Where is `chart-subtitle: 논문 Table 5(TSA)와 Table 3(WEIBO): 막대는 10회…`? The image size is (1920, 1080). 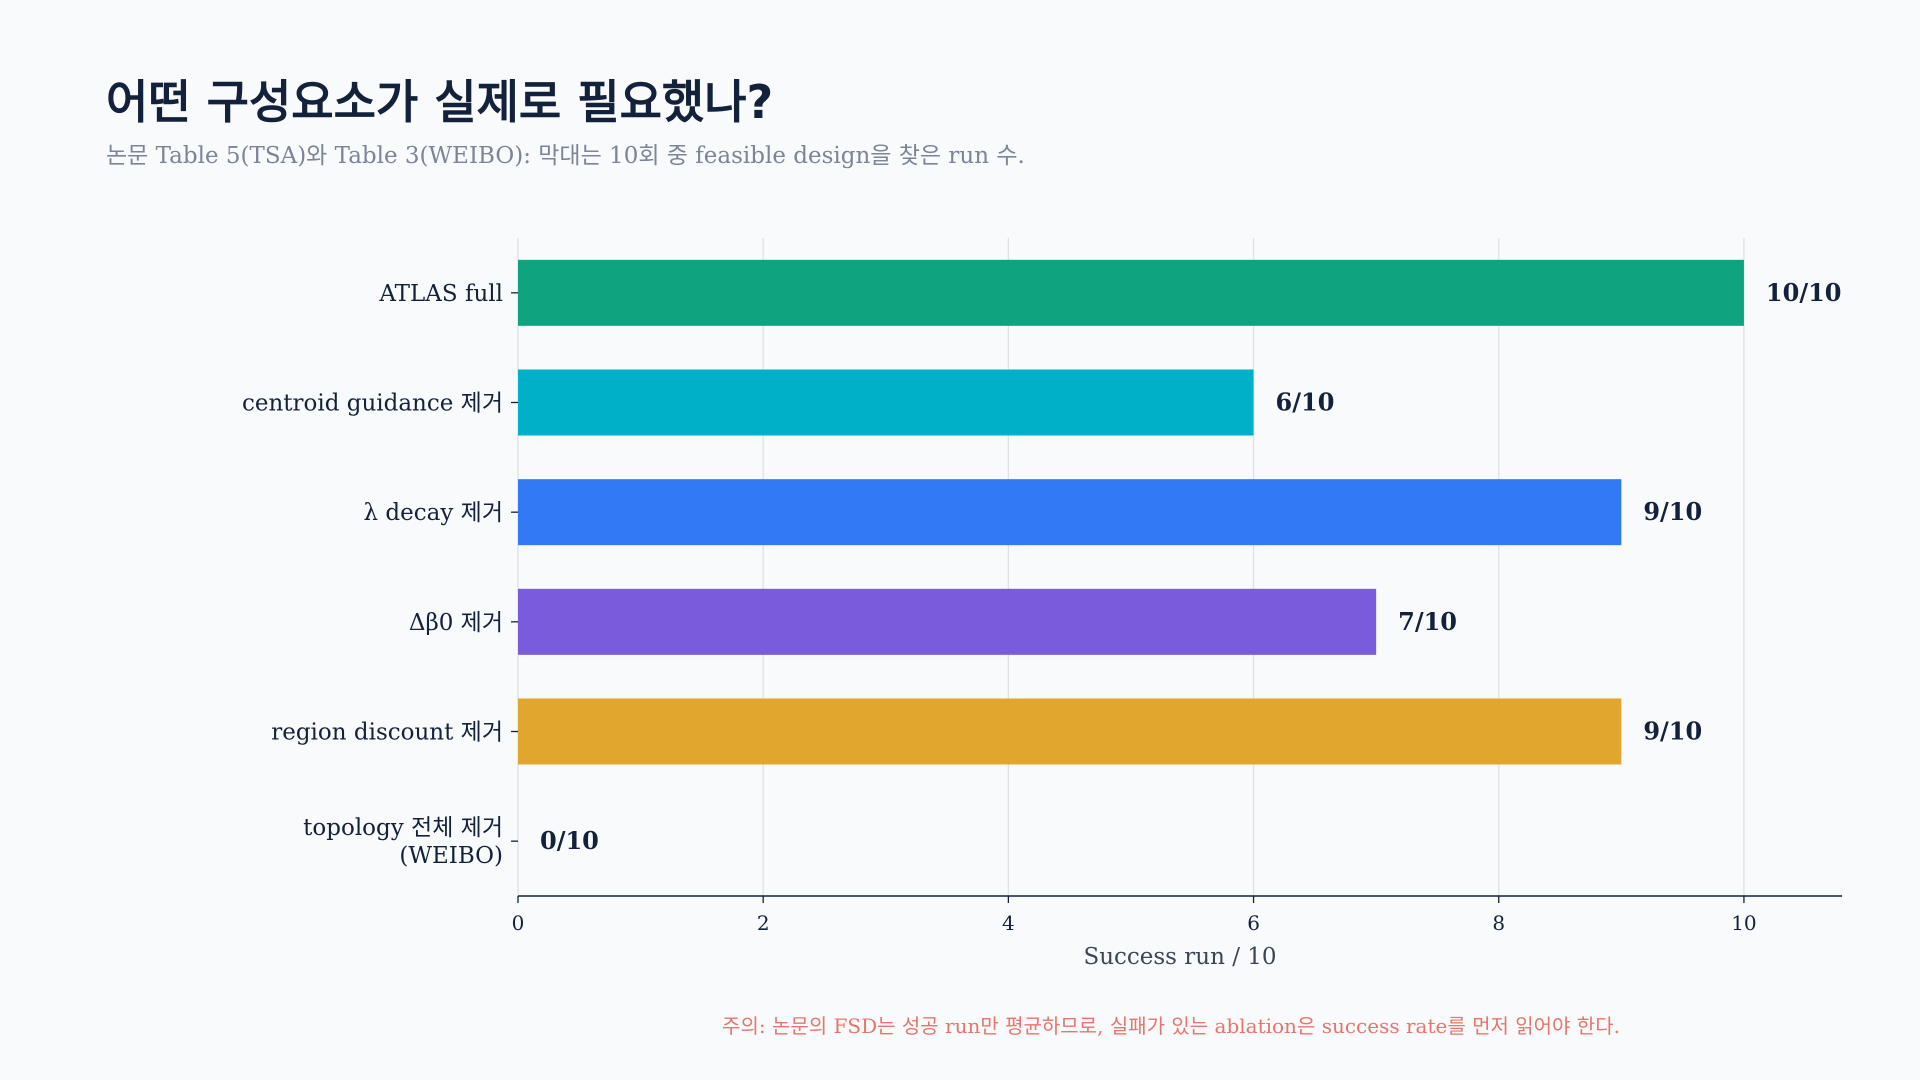
chart-subtitle: 논문 Table 5(TSA)와 Table 3(WEIBO): 막대는 10회… is located at coordinates (565, 156).